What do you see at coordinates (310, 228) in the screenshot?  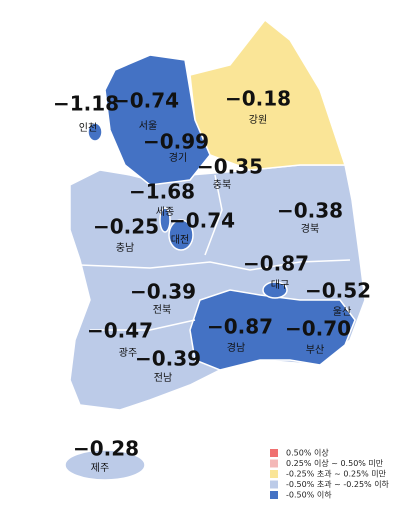 I see `region-name: 경북` at bounding box center [310, 228].